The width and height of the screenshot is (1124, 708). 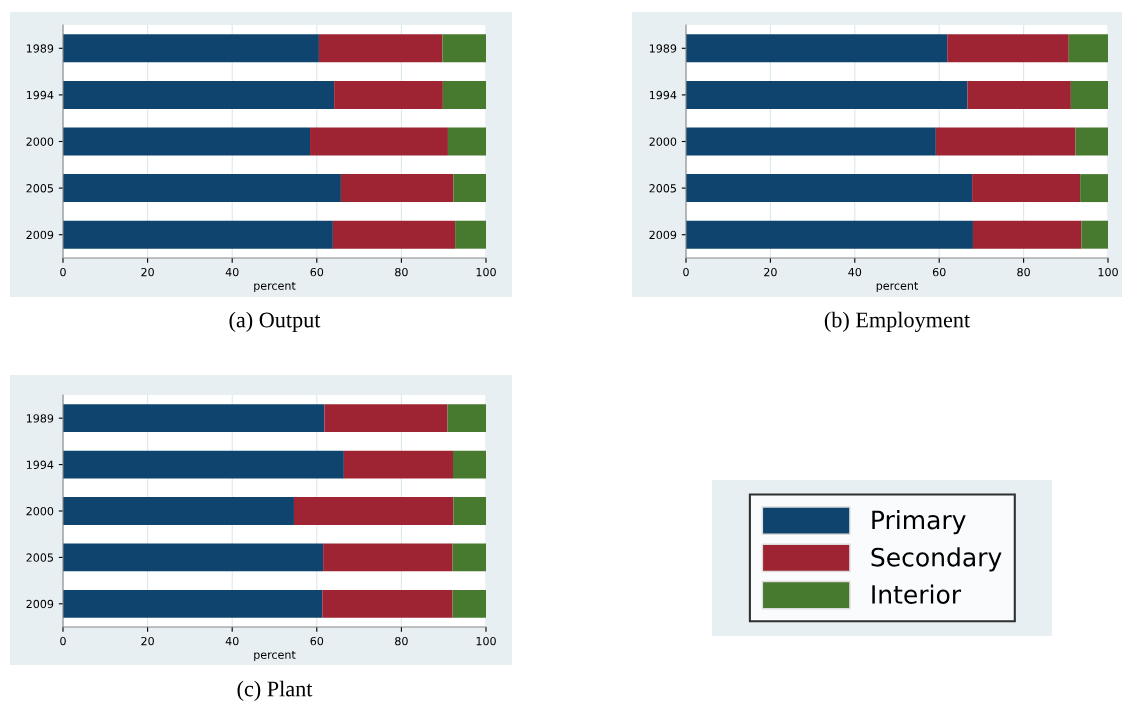 What do you see at coordinates (936, 559) in the screenshot?
I see `legend-label: Secondary` at bounding box center [936, 559].